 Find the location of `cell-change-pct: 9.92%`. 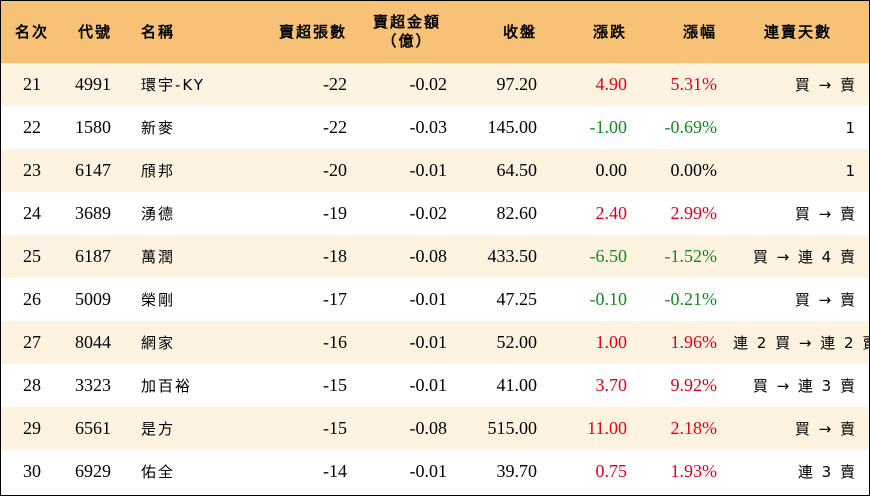

cell-change-pct: 9.92% is located at coordinates (694, 385).